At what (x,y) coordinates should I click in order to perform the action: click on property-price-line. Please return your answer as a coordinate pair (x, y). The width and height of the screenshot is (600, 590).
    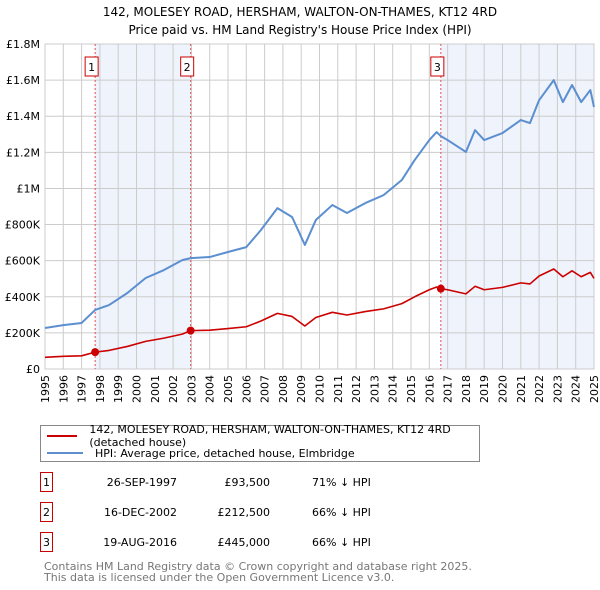
    Looking at the image, I should click on (319, 313).